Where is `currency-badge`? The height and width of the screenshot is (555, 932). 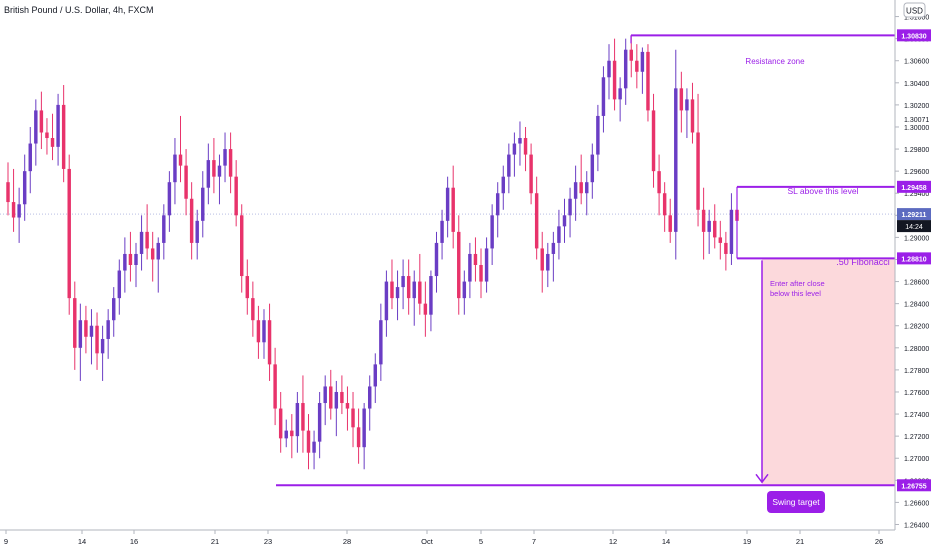 currency-badge is located at coordinates (914, 10).